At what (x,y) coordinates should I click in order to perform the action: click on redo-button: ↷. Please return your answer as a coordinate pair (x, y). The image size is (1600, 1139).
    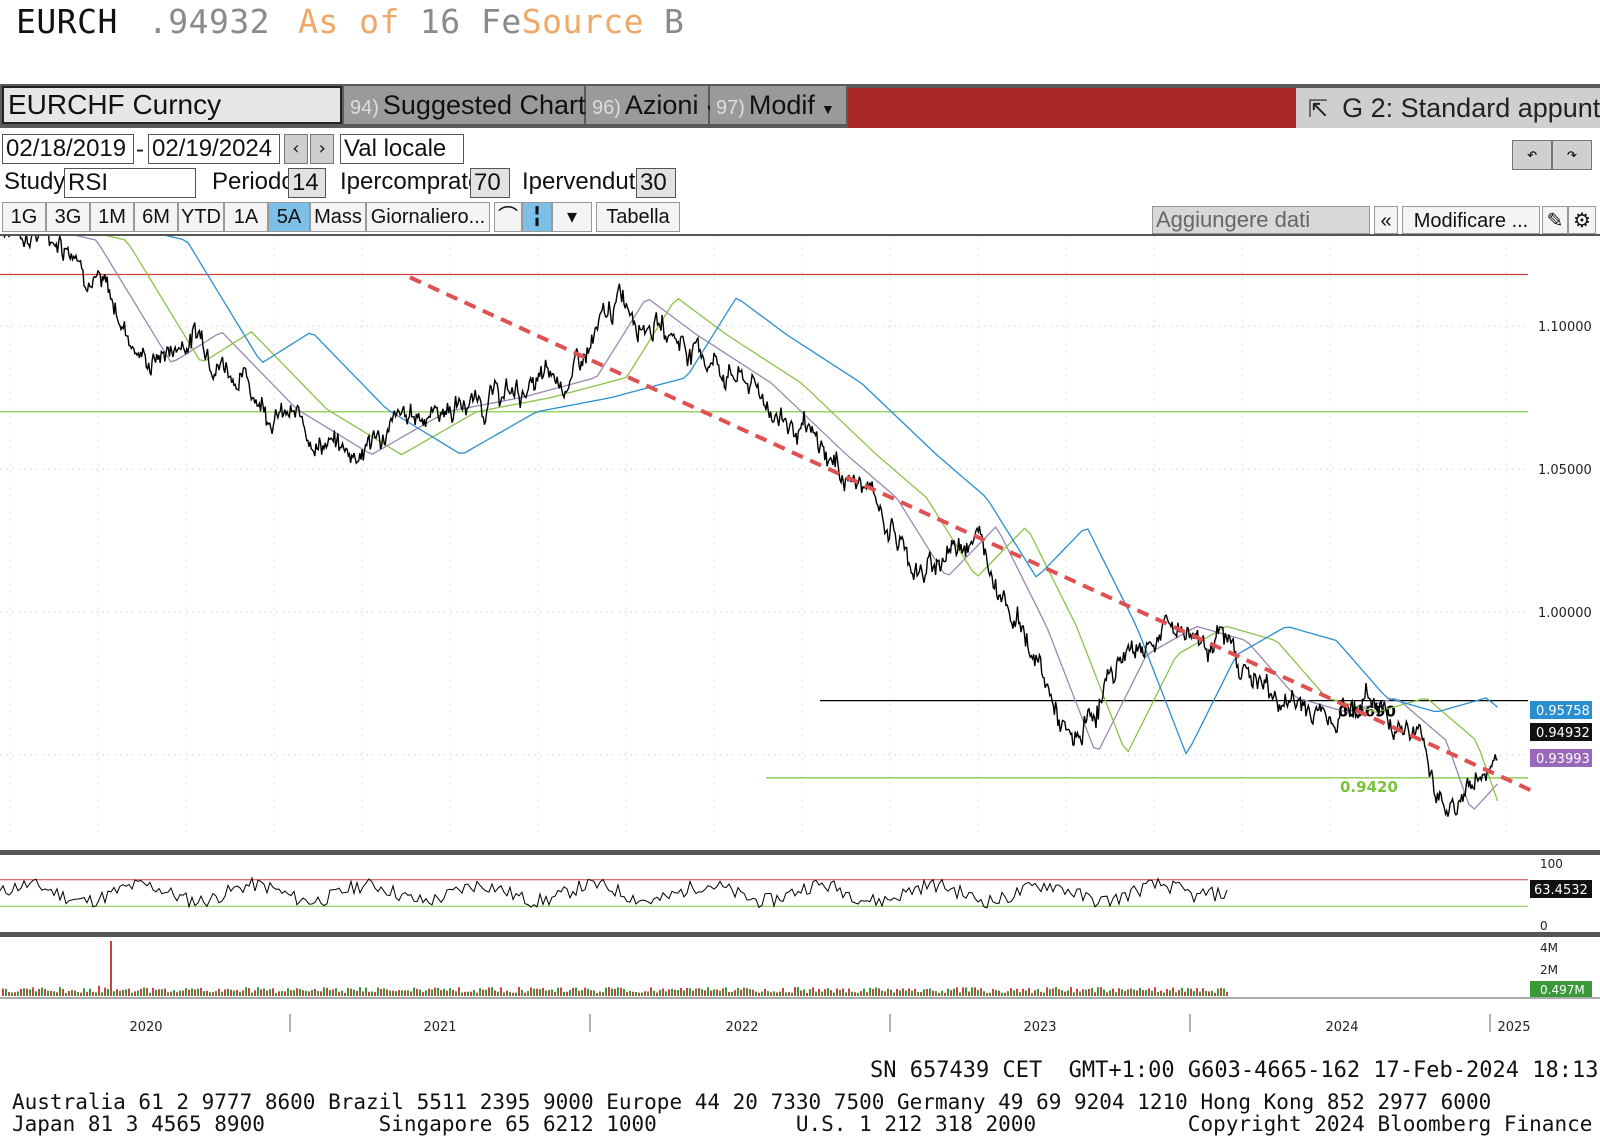
    Looking at the image, I should click on (1572, 155).